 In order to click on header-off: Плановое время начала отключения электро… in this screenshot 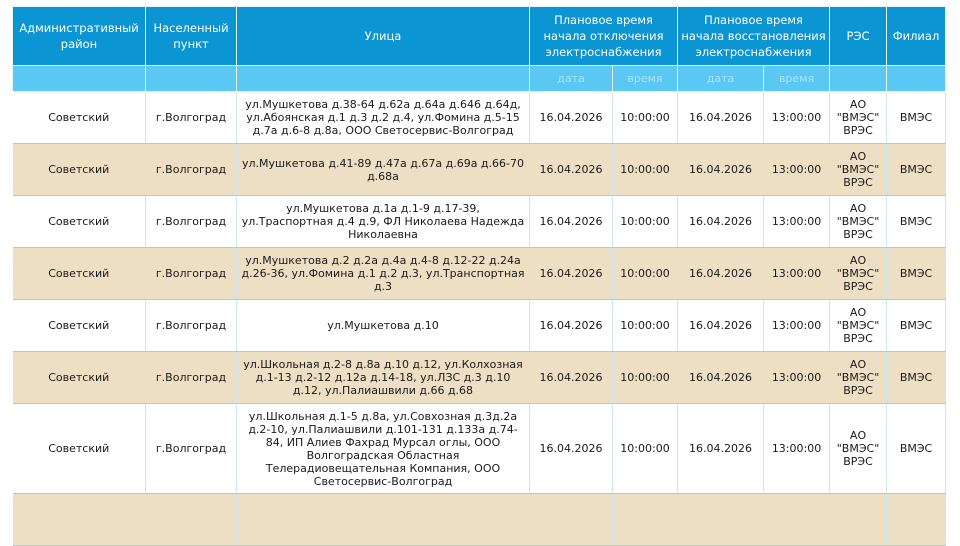, I will do `click(603, 36)`.